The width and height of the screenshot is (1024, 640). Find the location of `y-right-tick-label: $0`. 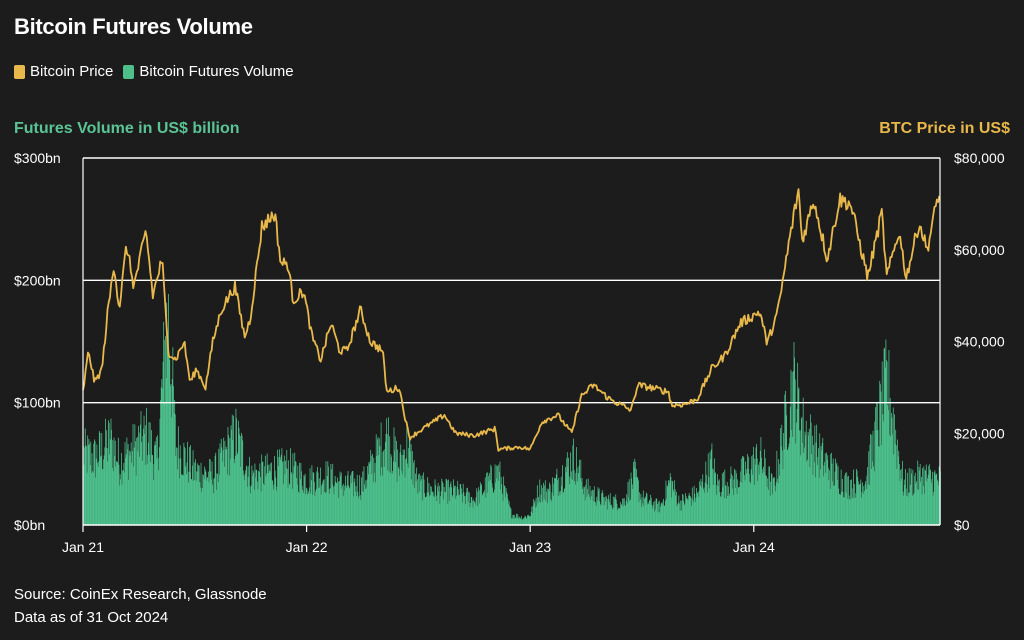

y-right-tick-label: $0 is located at coordinates (962, 525).